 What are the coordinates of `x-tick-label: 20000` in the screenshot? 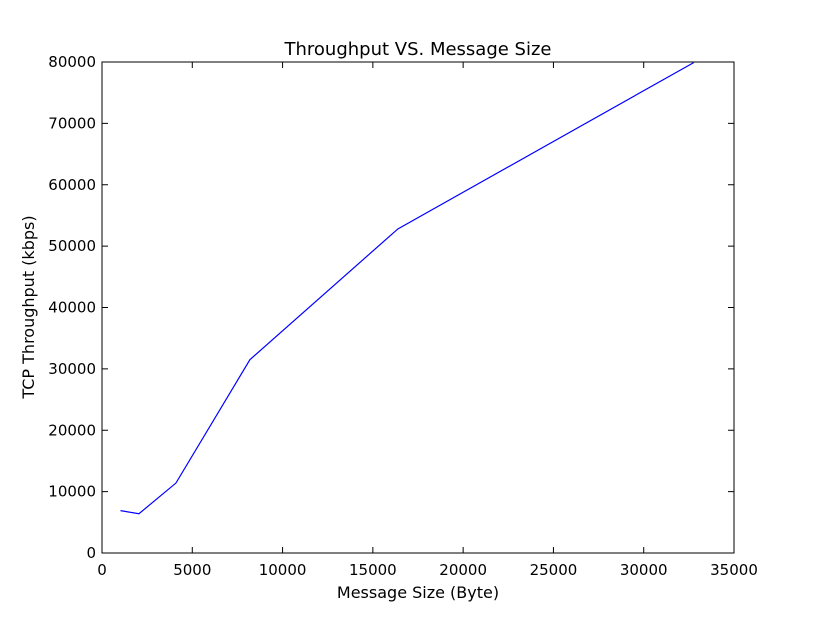 It's located at (463, 570).